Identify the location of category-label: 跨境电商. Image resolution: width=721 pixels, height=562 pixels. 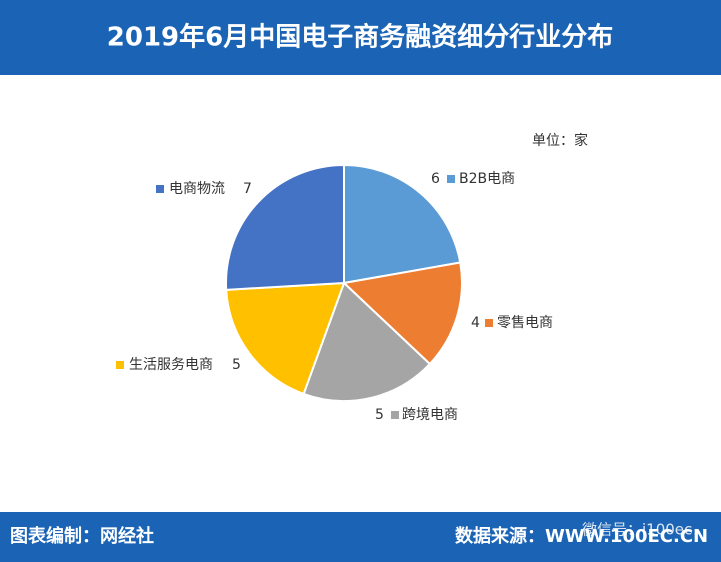
(430, 415).